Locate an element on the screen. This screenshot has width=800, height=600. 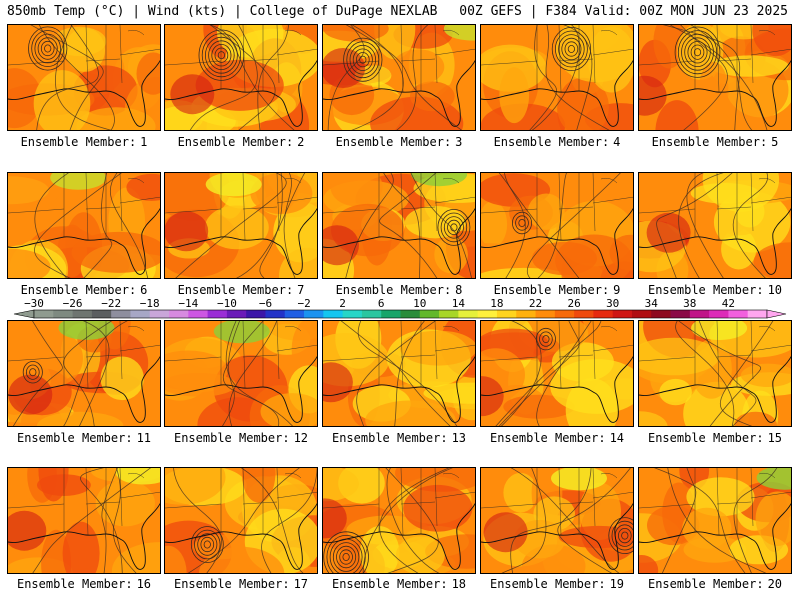
ensemble-member-caption: Ensemble Member: 7 is located at coordinates (241, 290).